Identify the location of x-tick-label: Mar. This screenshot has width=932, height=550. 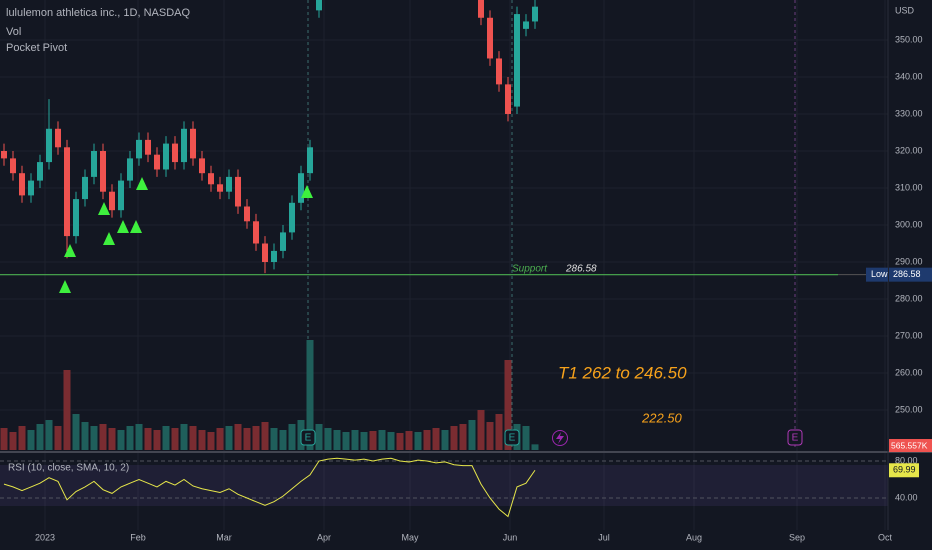
(224, 537).